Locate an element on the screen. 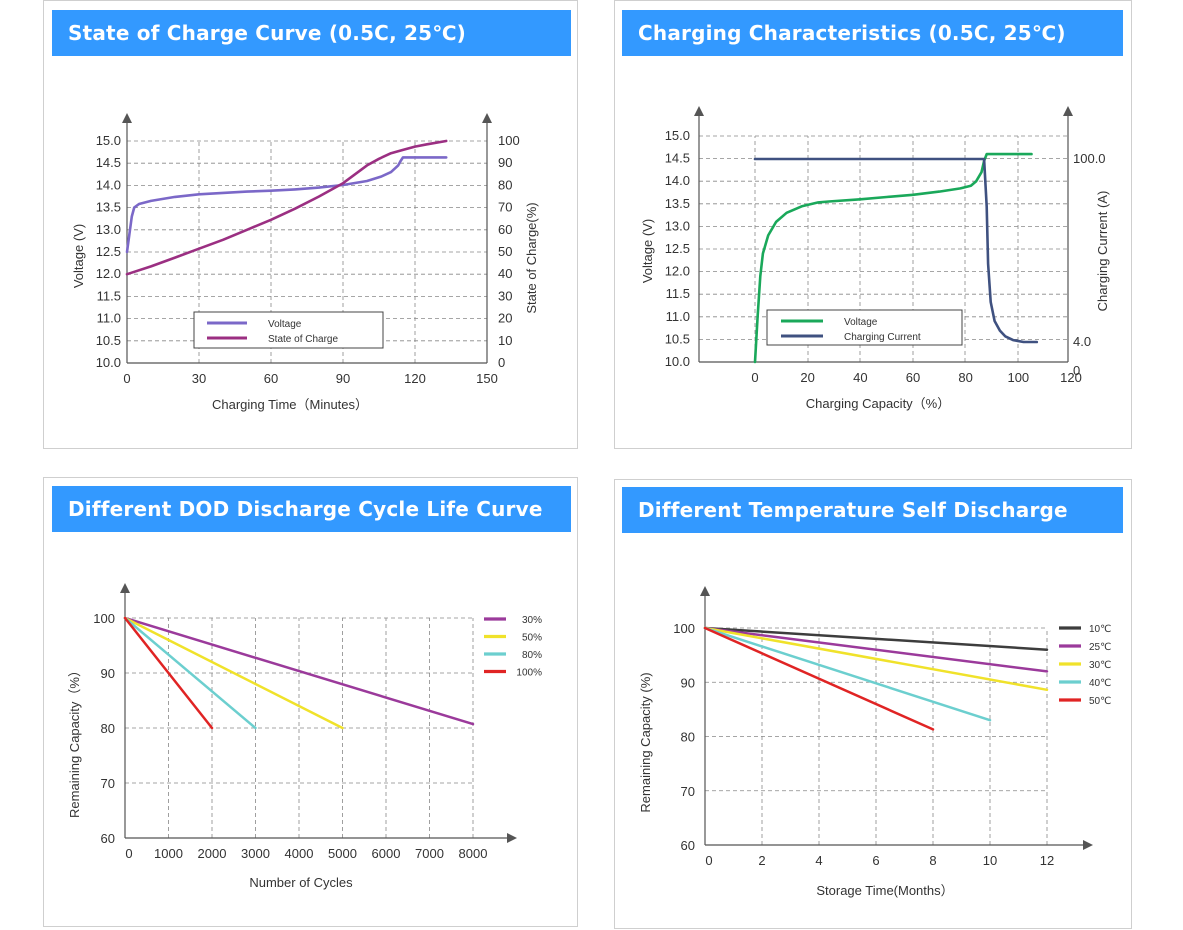 Image resolution: width=1183 pixels, height=930 pixels. x-tick-label: 3000 is located at coordinates (255, 853).